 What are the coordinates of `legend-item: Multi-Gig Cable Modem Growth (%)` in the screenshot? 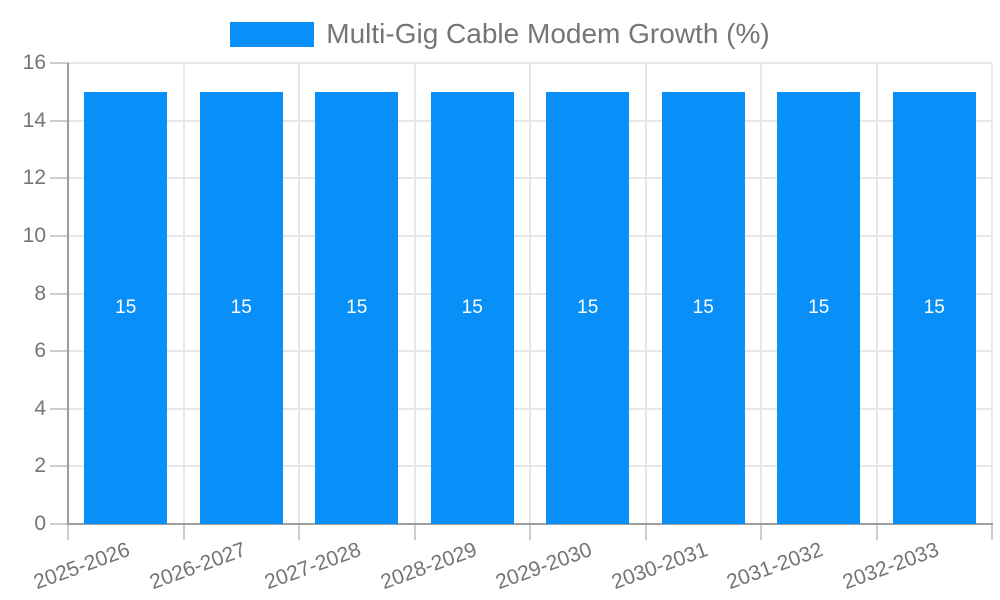 It's located at (500, 33).